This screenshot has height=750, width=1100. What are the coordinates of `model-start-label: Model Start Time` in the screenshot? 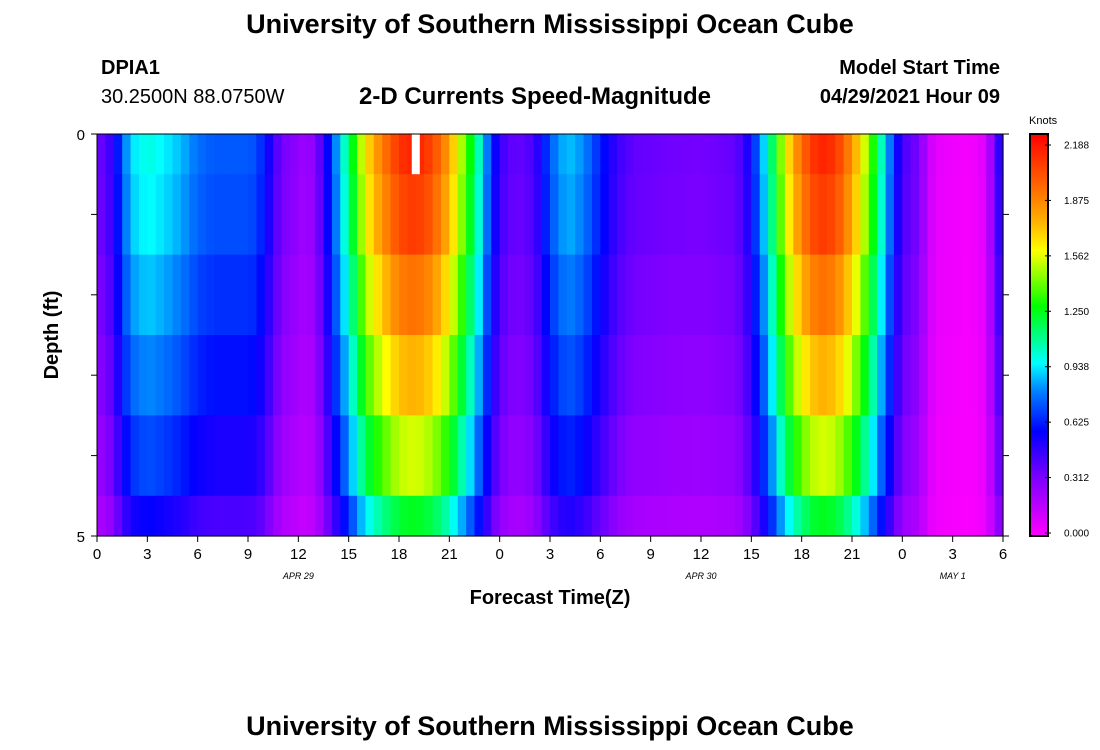 It's located at (919, 68).